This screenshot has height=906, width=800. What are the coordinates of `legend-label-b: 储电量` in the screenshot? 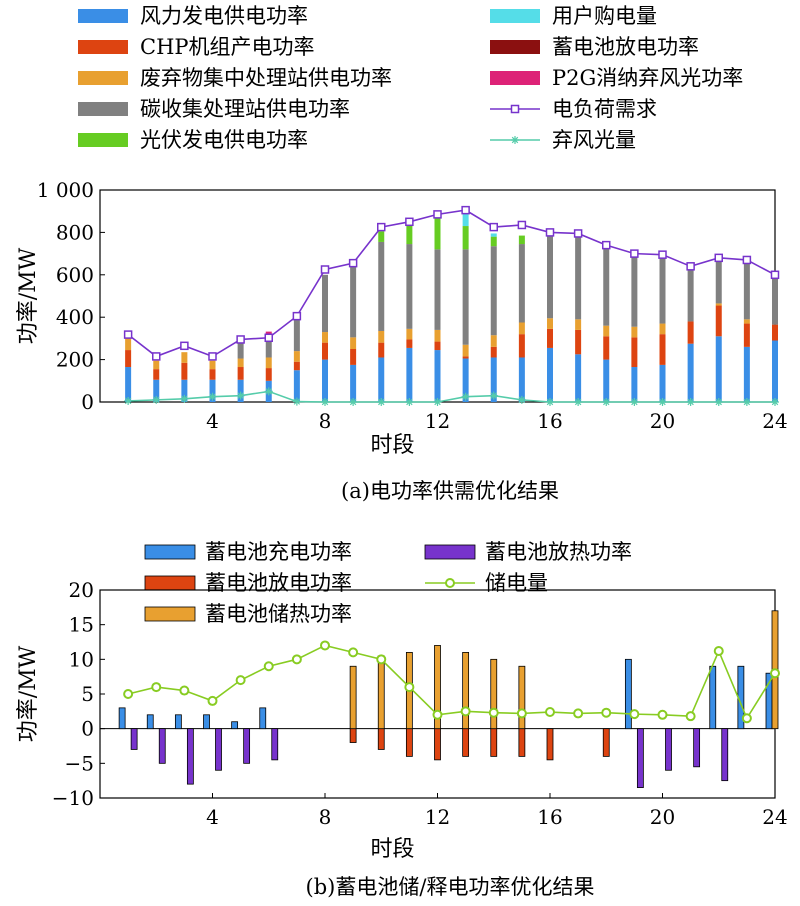 It's located at (516, 583).